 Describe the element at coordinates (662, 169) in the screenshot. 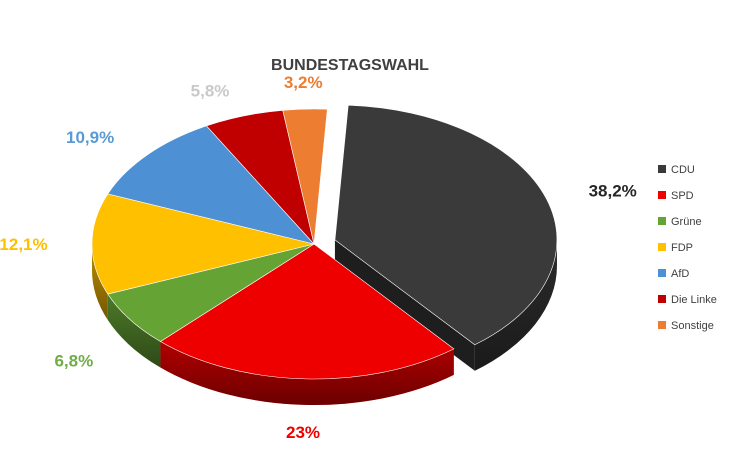

I see `legend-swatch-cdu` at that location.